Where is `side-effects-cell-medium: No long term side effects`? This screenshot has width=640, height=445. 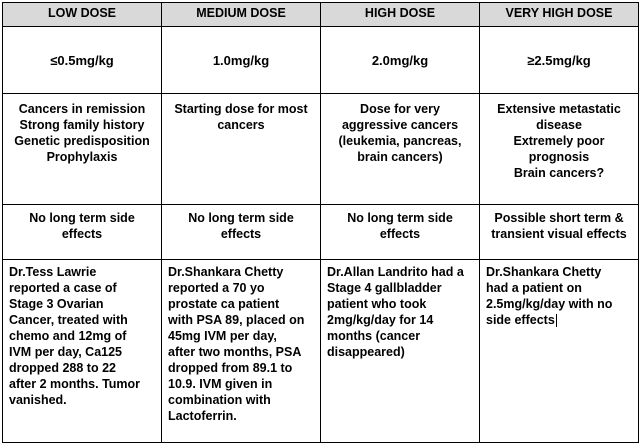
side-effects-cell-medium: No long term side effects is located at coordinates (241, 232).